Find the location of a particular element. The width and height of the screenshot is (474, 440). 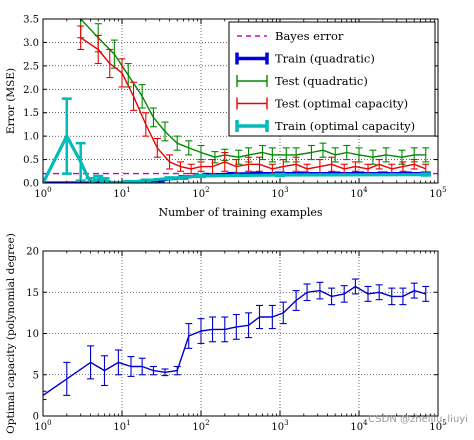

bottom-y-tick-label: 5 is located at coordinates (36, 375).